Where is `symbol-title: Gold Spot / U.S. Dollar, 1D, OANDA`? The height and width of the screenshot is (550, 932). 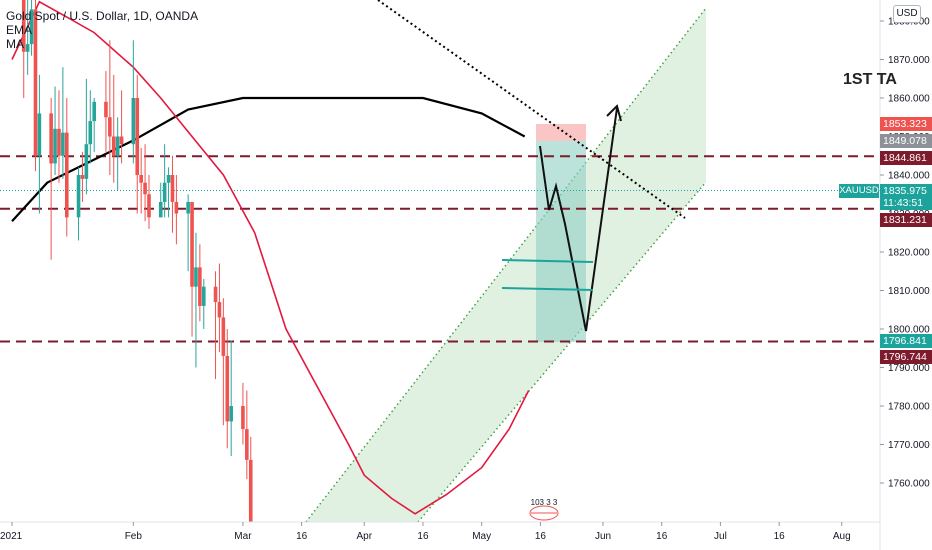 symbol-title: Gold Spot / U.S. Dollar, 1D, OANDA is located at coordinates (102, 16).